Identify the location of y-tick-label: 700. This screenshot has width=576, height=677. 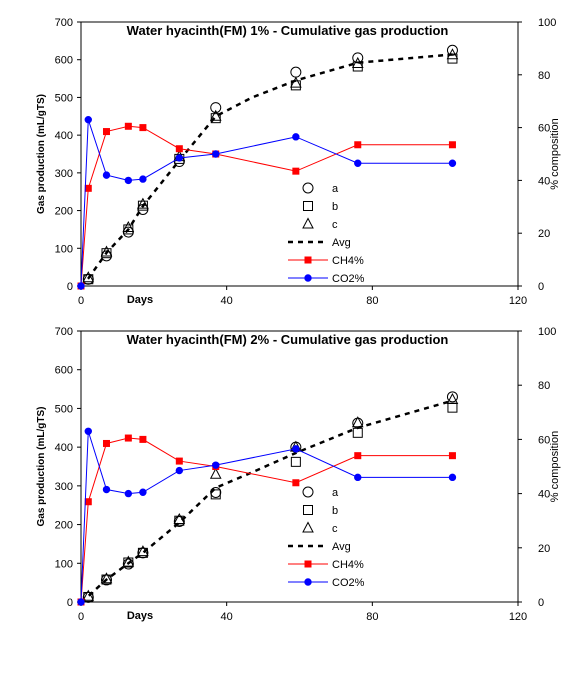
(64, 332).